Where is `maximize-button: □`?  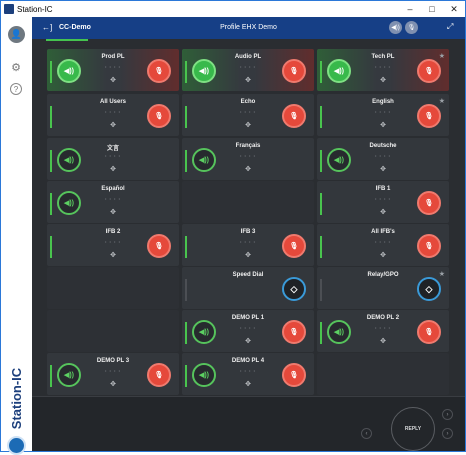
maximize-button: □ is located at coordinates (432, 9).